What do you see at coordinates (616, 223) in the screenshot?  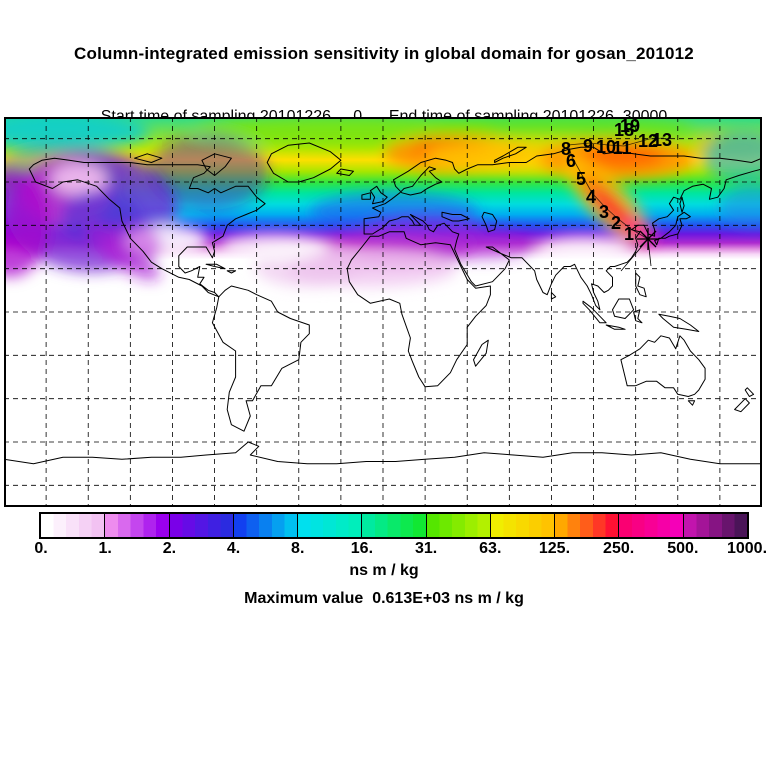 I see `trajectory-label: 2` at bounding box center [616, 223].